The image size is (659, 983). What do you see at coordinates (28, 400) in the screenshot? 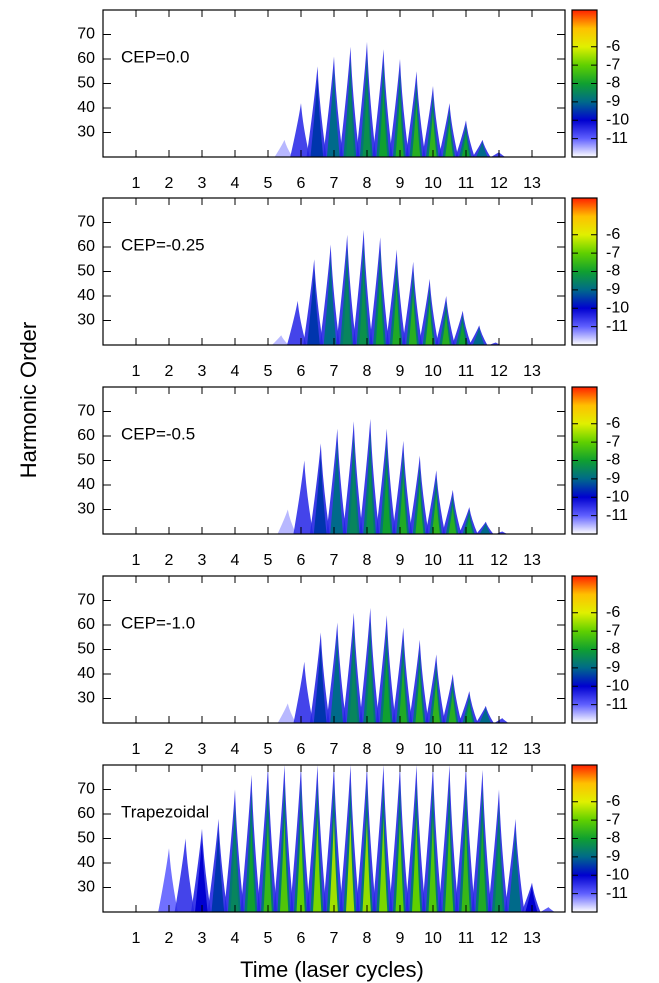
I see `y-axis-label: Harmonic Order` at bounding box center [28, 400].